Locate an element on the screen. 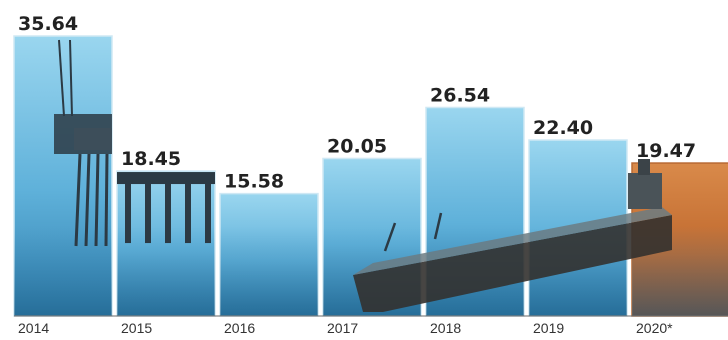 Image resolution: width=728 pixels, height=340 pixels. value-label-2017: 20.05 is located at coordinates (357, 146).